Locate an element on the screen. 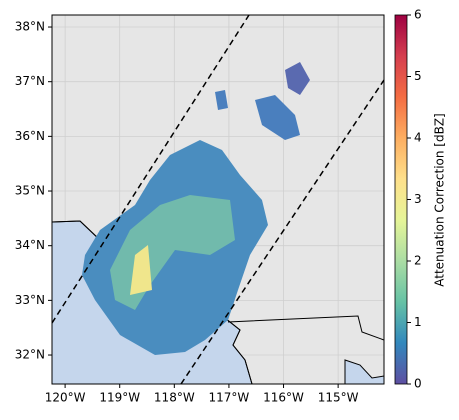 The image size is (459, 420). y-tick-label: 37°N is located at coordinates (30, 81).